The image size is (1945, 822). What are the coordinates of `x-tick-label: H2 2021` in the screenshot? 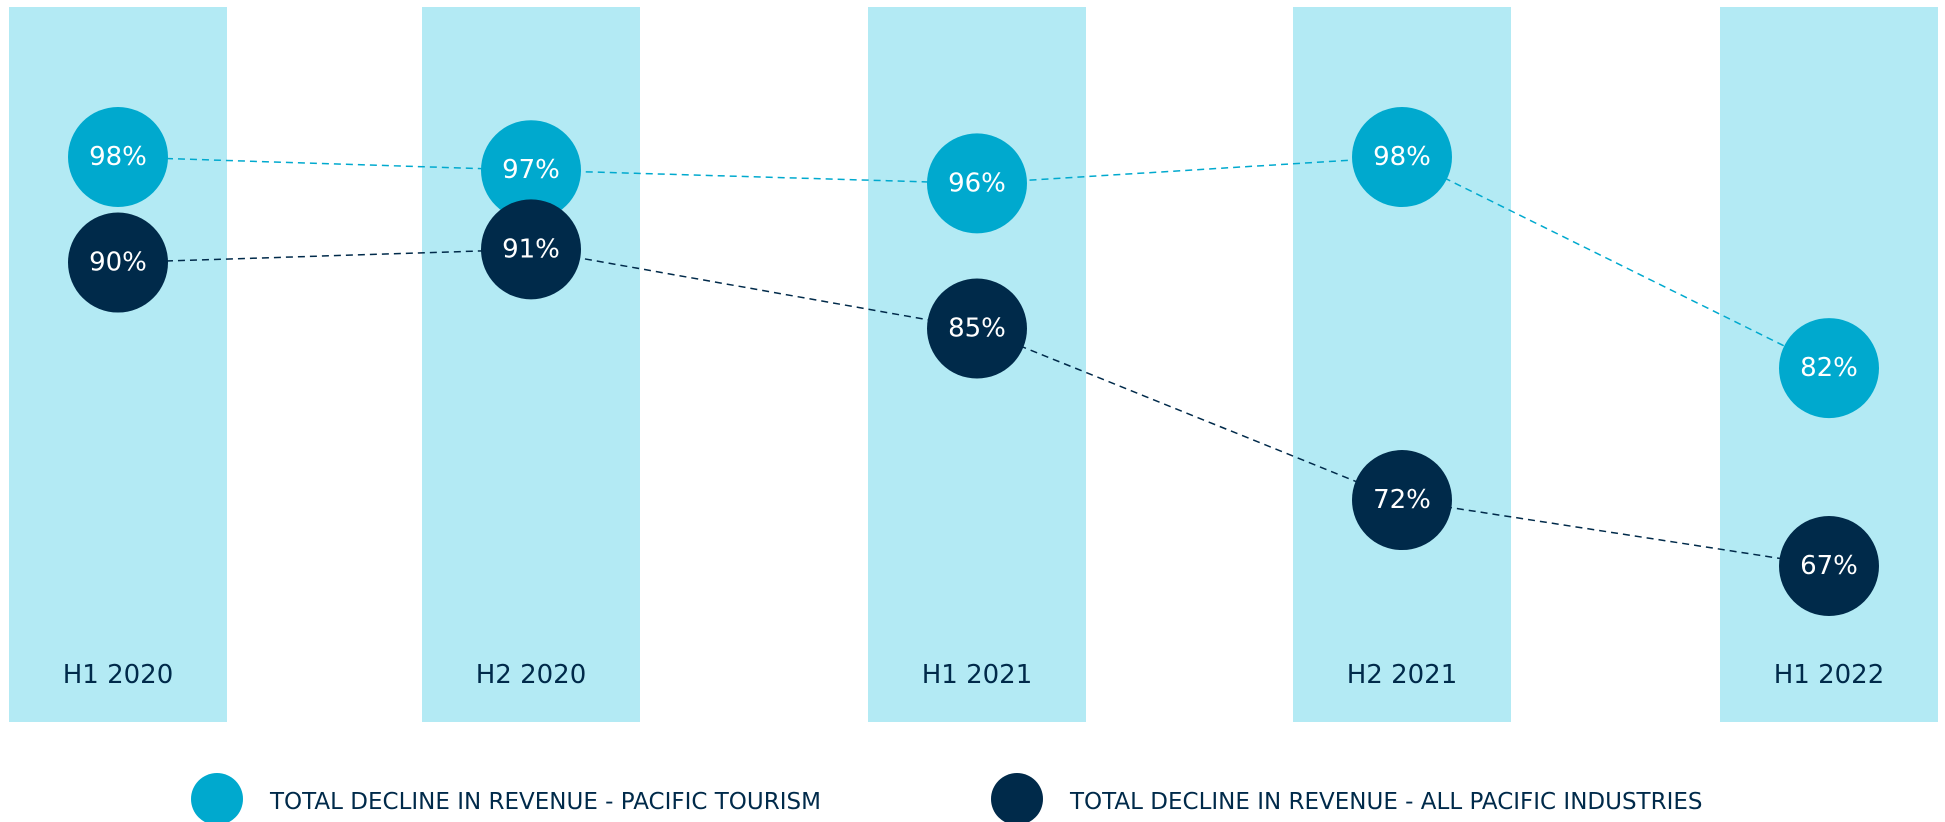 It's located at (1402, 675).